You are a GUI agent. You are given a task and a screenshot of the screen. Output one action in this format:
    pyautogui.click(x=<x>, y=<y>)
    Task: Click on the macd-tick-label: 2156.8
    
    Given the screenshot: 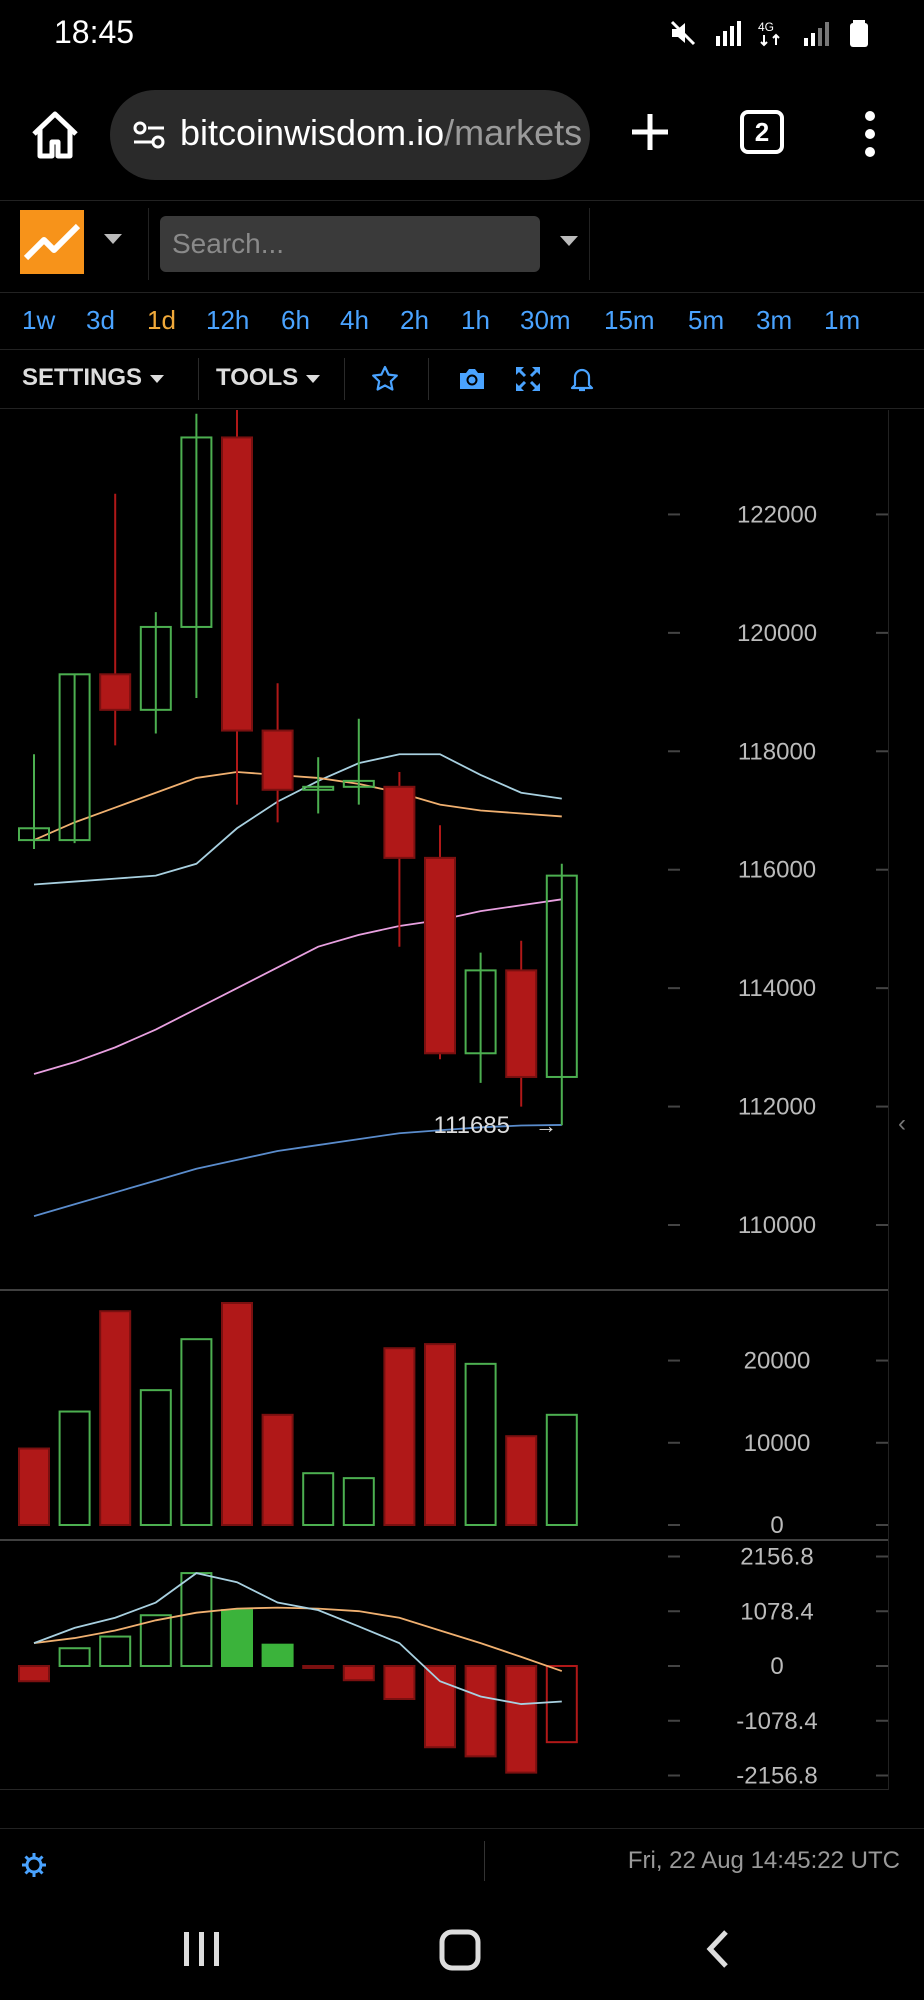 What is the action you would take?
    pyautogui.click(x=776, y=1557)
    